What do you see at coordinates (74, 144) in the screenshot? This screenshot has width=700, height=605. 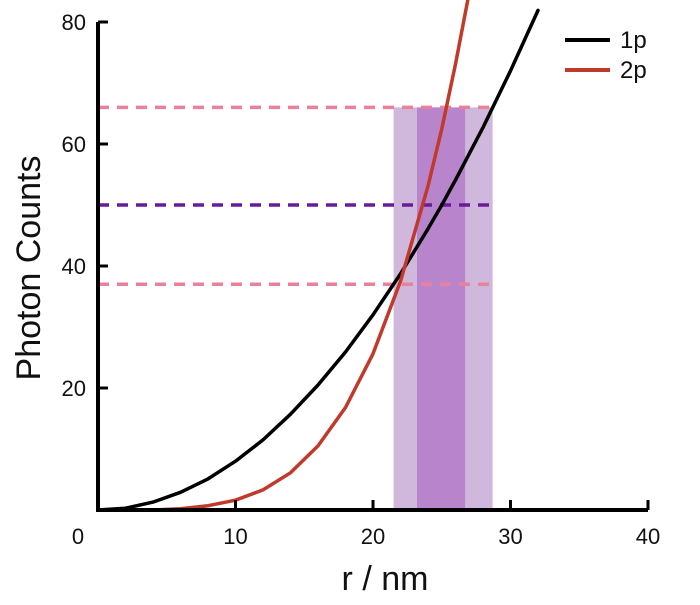 I see `y-tick-label-60: 60` at bounding box center [74, 144].